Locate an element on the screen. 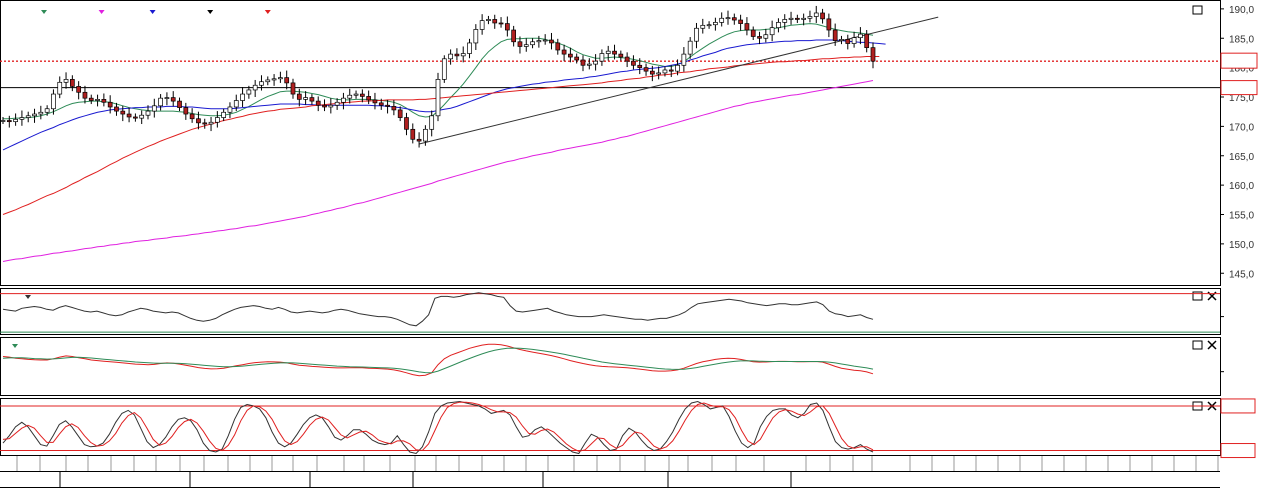 The width and height of the screenshot is (1269, 493). y-tick-label: 150,0 is located at coordinates (1241, 245).